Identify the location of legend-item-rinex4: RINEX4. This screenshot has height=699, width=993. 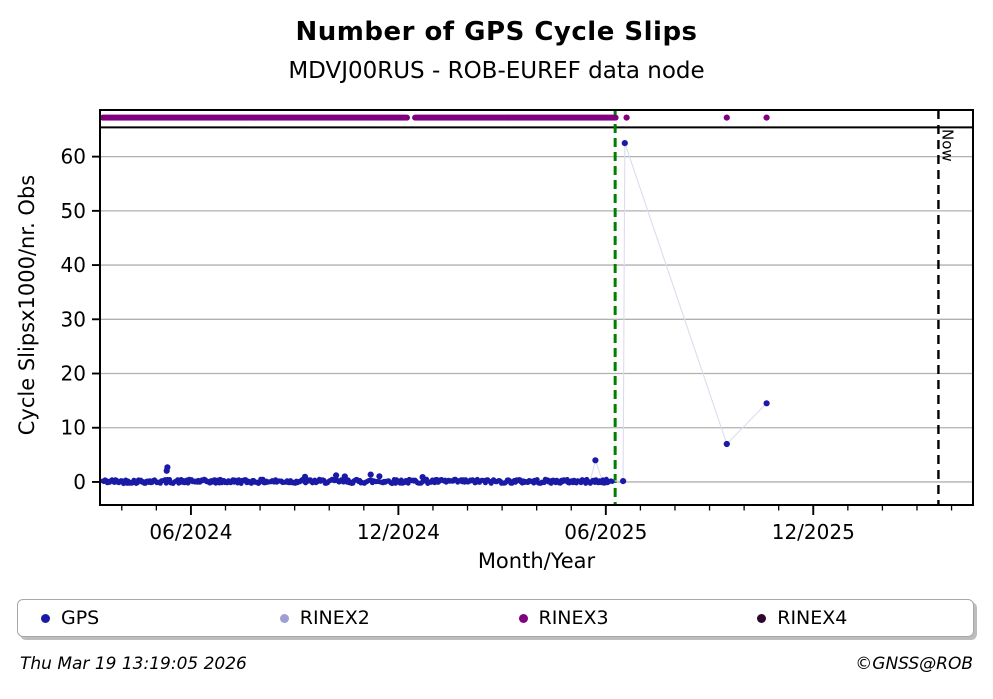
(853, 618).